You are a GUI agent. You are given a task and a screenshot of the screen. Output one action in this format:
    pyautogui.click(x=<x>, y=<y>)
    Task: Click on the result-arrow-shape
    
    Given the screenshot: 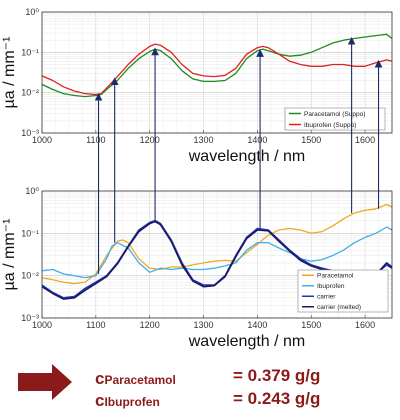 What is the action you would take?
    pyautogui.click(x=45, y=382)
    